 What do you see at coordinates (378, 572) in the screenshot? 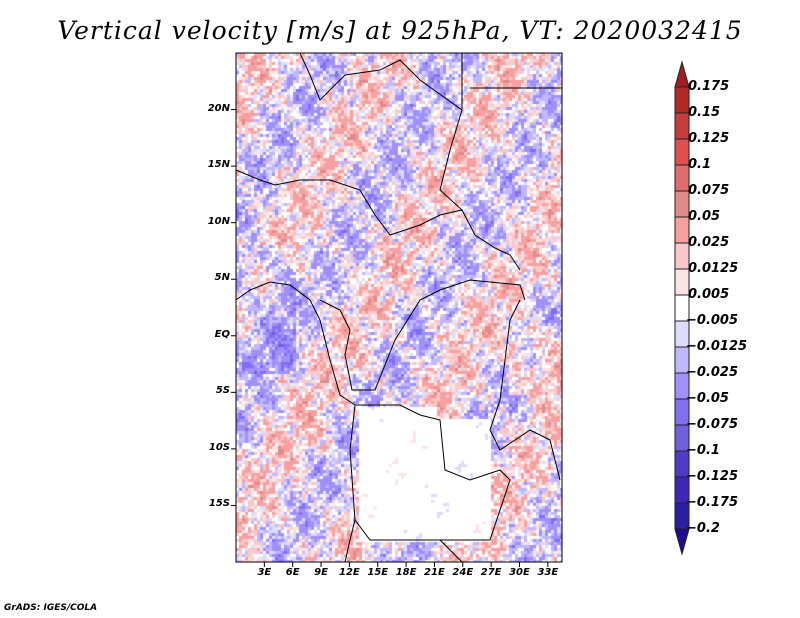
I see `x-tick-label: 15E` at bounding box center [378, 572].